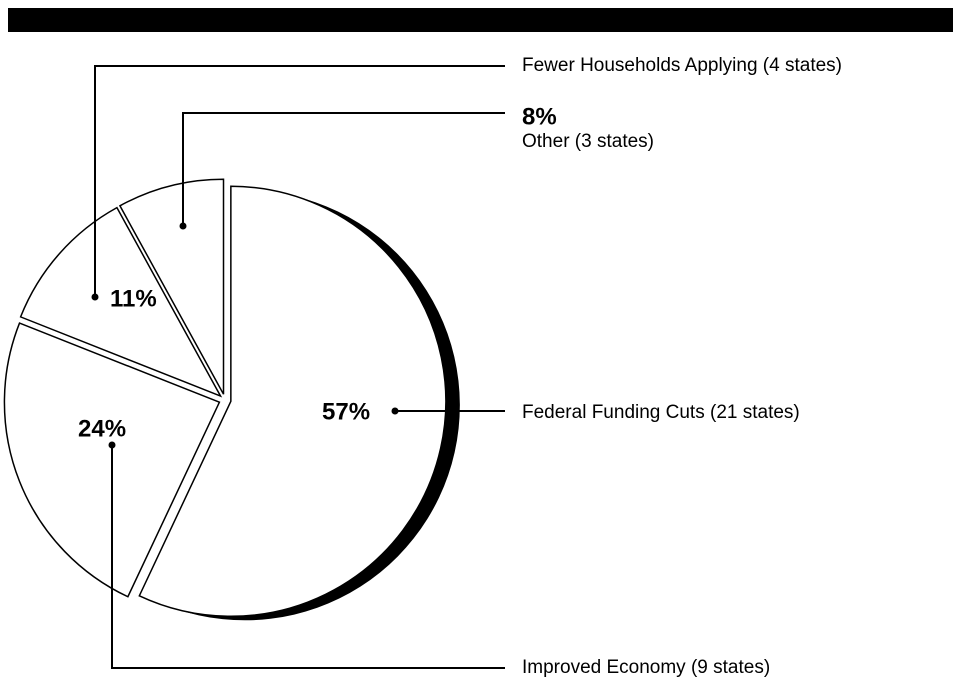 The width and height of the screenshot is (953, 684). I want to click on value-label: 57%, so click(346, 411).